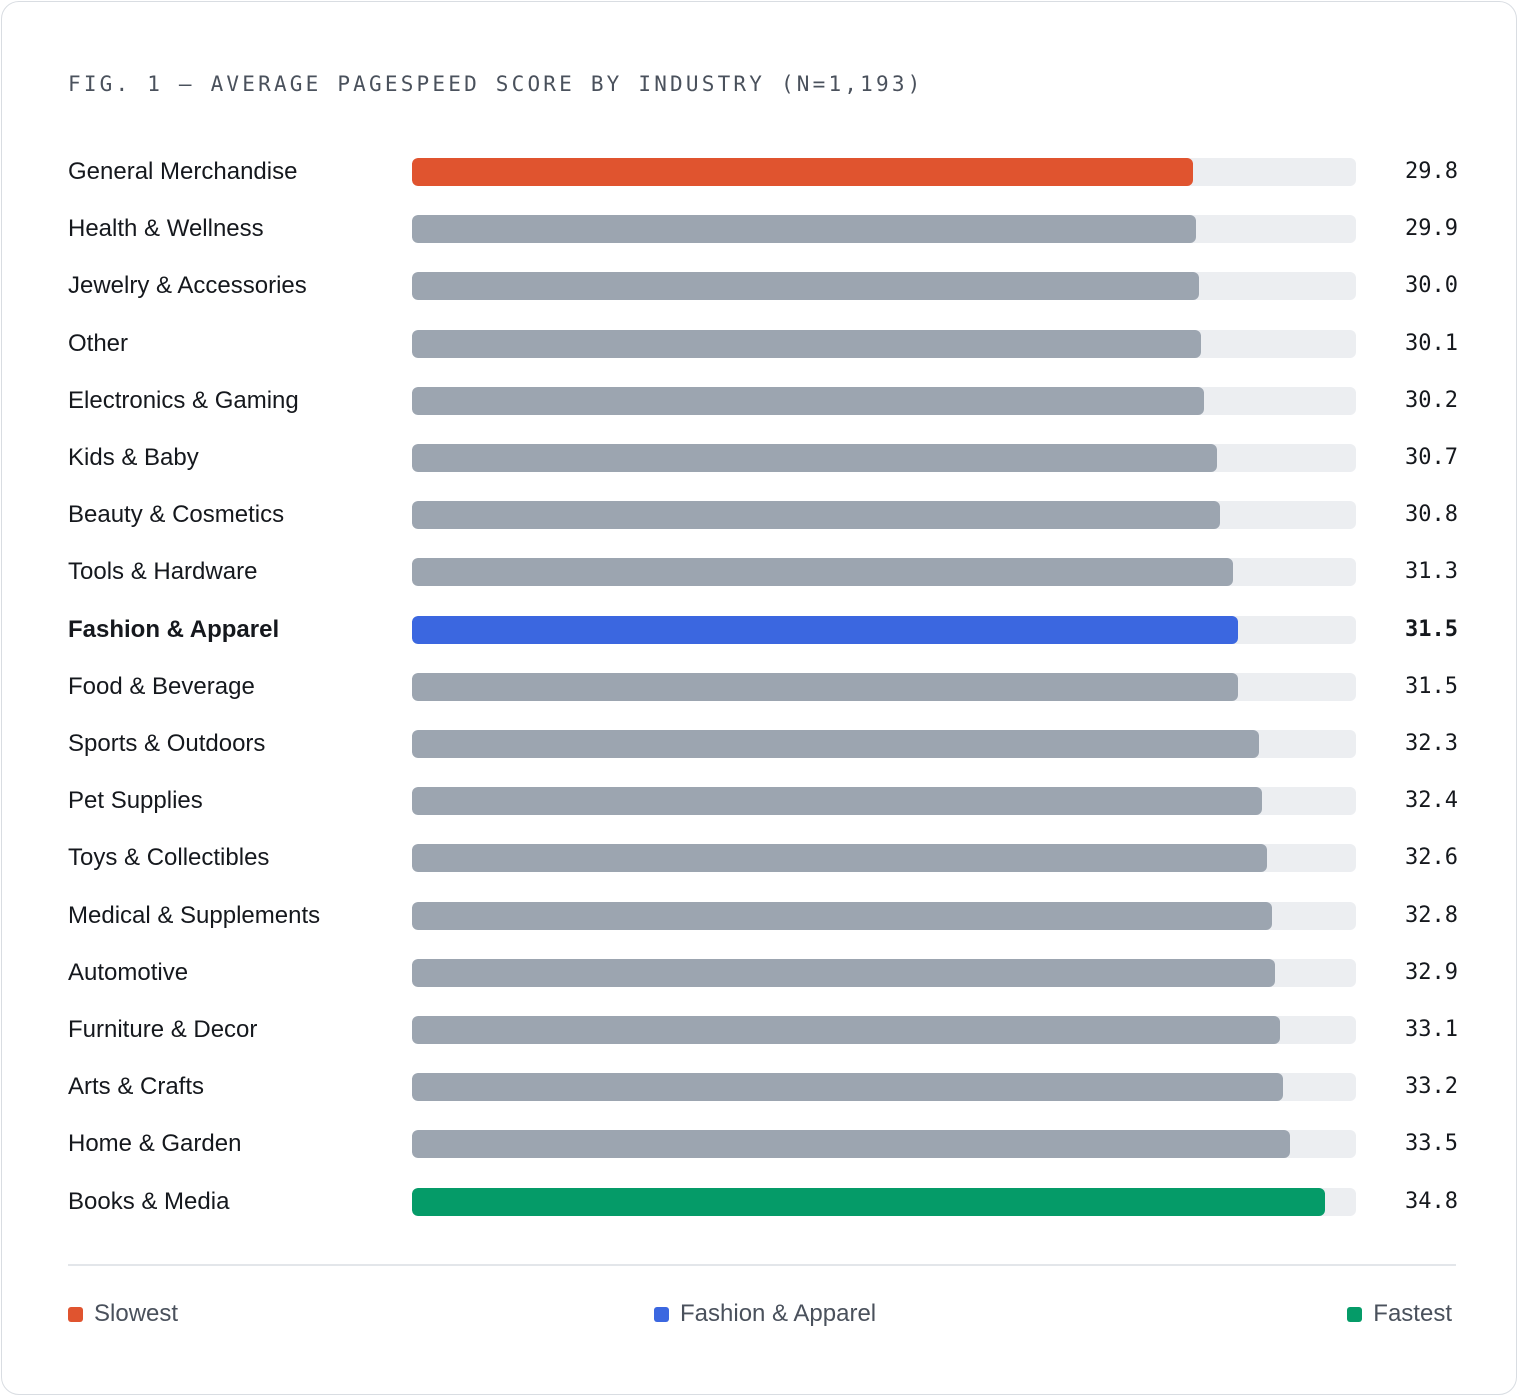 The image size is (1520, 1398). I want to click on bar-row: General Merchandise 29.8, so click(763, 172).